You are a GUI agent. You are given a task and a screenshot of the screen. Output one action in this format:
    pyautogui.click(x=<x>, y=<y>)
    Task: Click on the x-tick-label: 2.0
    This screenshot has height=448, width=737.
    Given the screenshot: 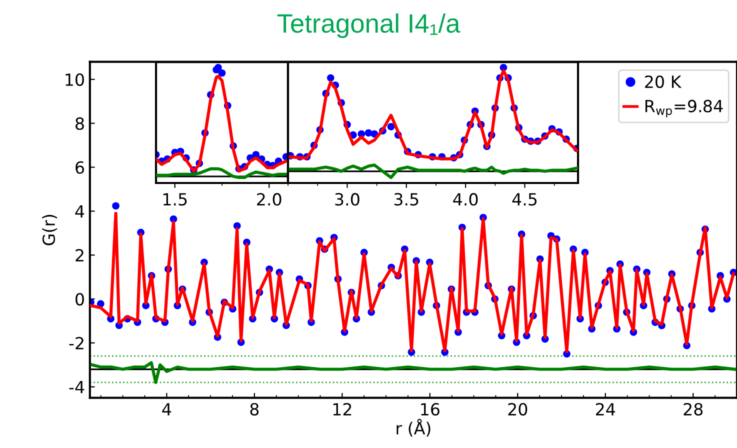 What is the action you would take?
    pyautogui.click(x=269, y=199)
    